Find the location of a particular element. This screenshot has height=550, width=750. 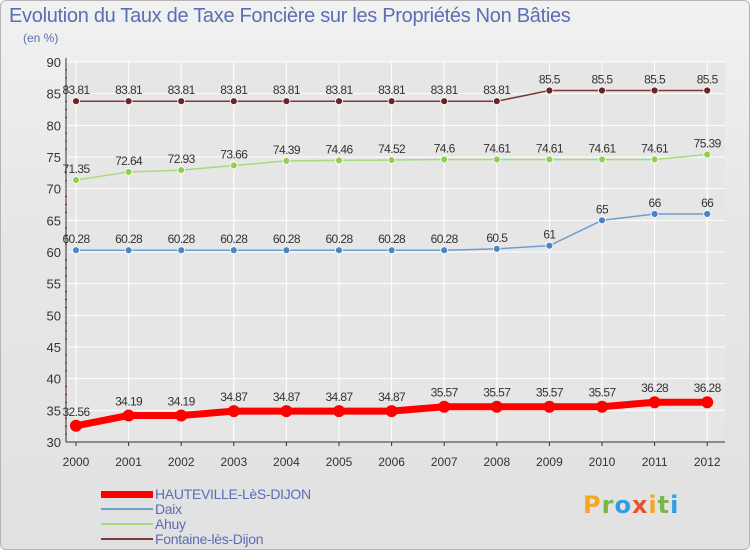

x-tick-label: 2003 is located at coordinates (233, 462).